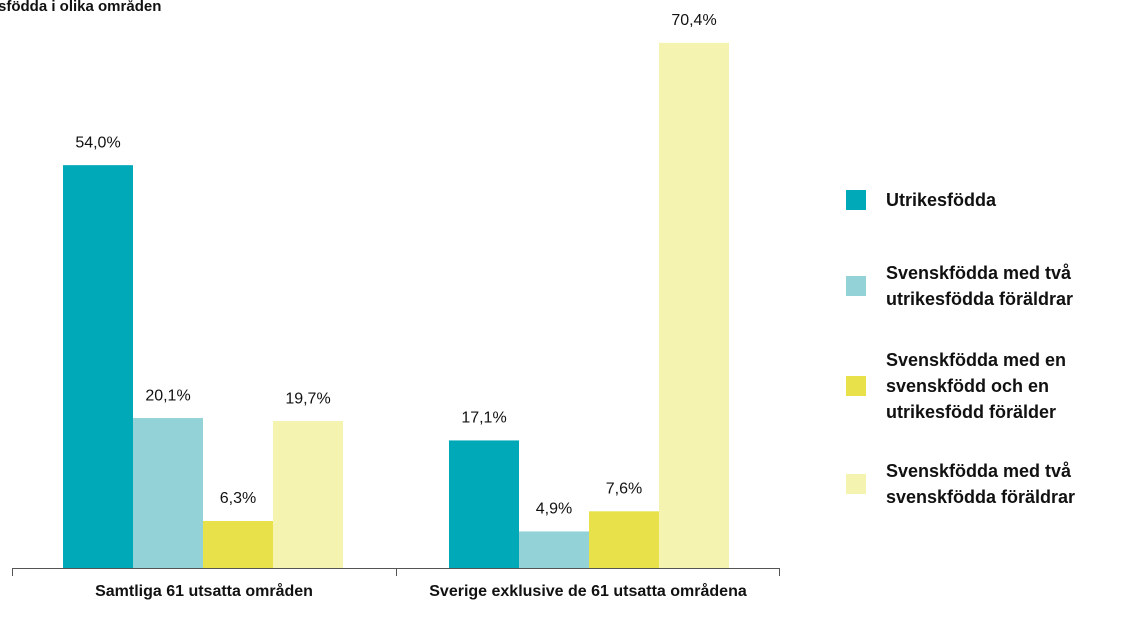 Image resolution: width=1136 pixels, height=623 pixels. Describe the element at coordinates (588, 591) in the screenshot. I see `x-tick-label: Sverige exklusive de 61 utsatta områdena` at that location.